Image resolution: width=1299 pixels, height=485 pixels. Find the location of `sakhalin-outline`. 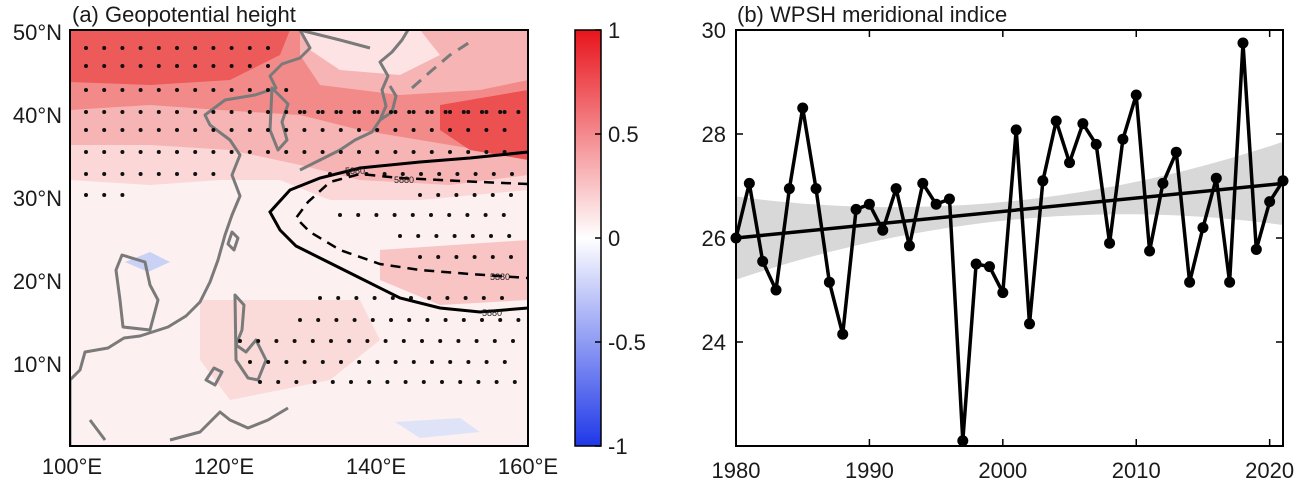

sakhalin-outline is located at coordinates (335, 40).